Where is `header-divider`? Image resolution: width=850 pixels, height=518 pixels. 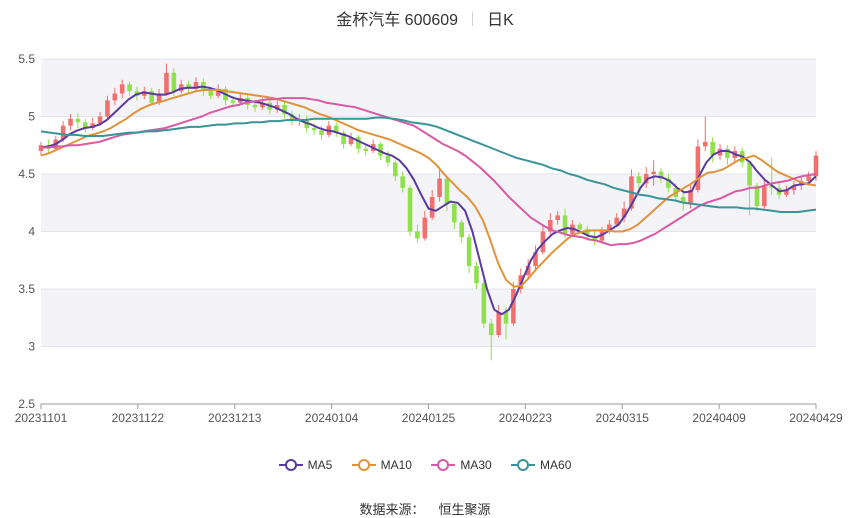 header-divider is located at coordinates (473, 19).